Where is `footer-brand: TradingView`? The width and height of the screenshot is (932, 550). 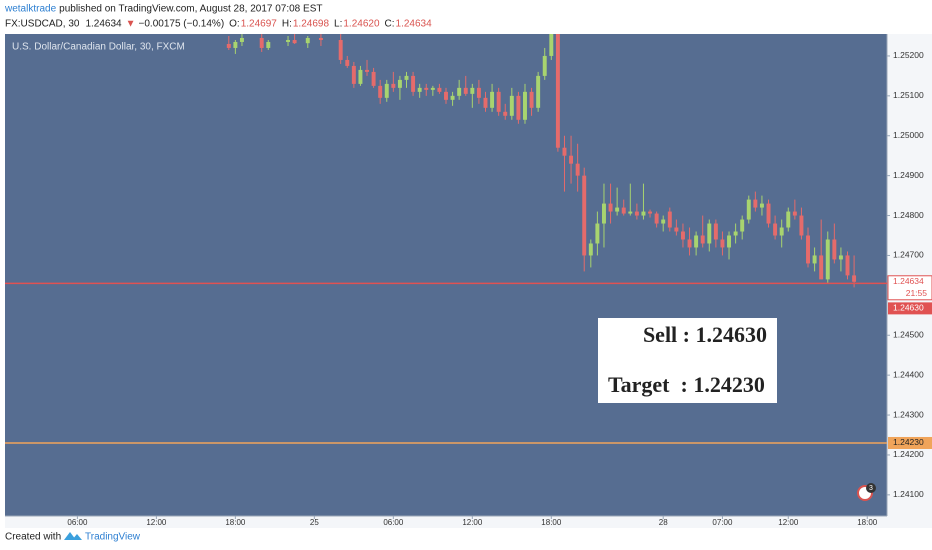 footer-brand: TradingView is located at coordinates (113, 537).